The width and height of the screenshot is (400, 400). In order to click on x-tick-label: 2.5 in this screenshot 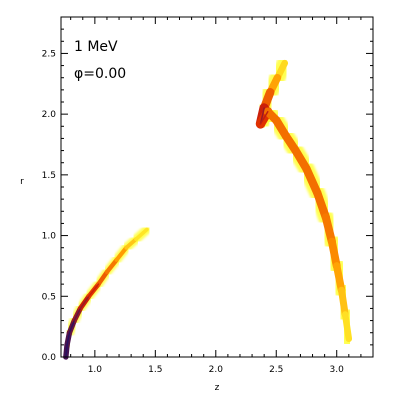, I will do `click(276, 370)`.